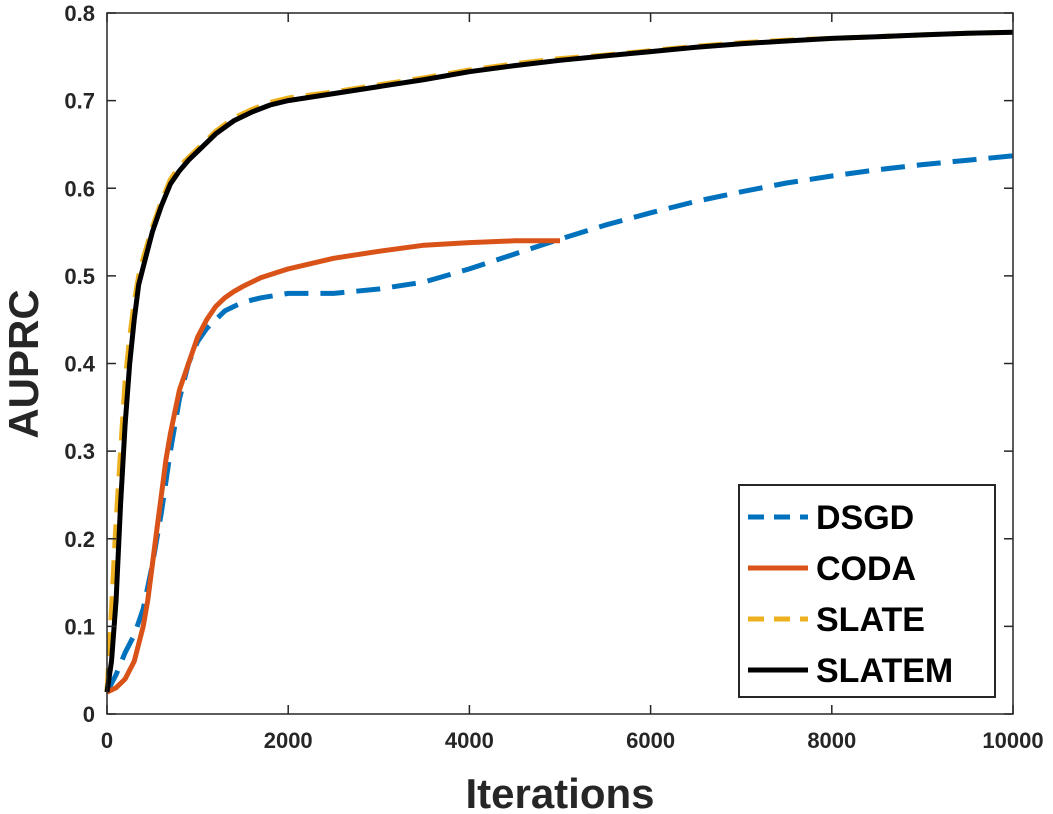 The image size is (1053, 814). I want to click on legend-label-slatem: SLATEM, so click(884, 671).